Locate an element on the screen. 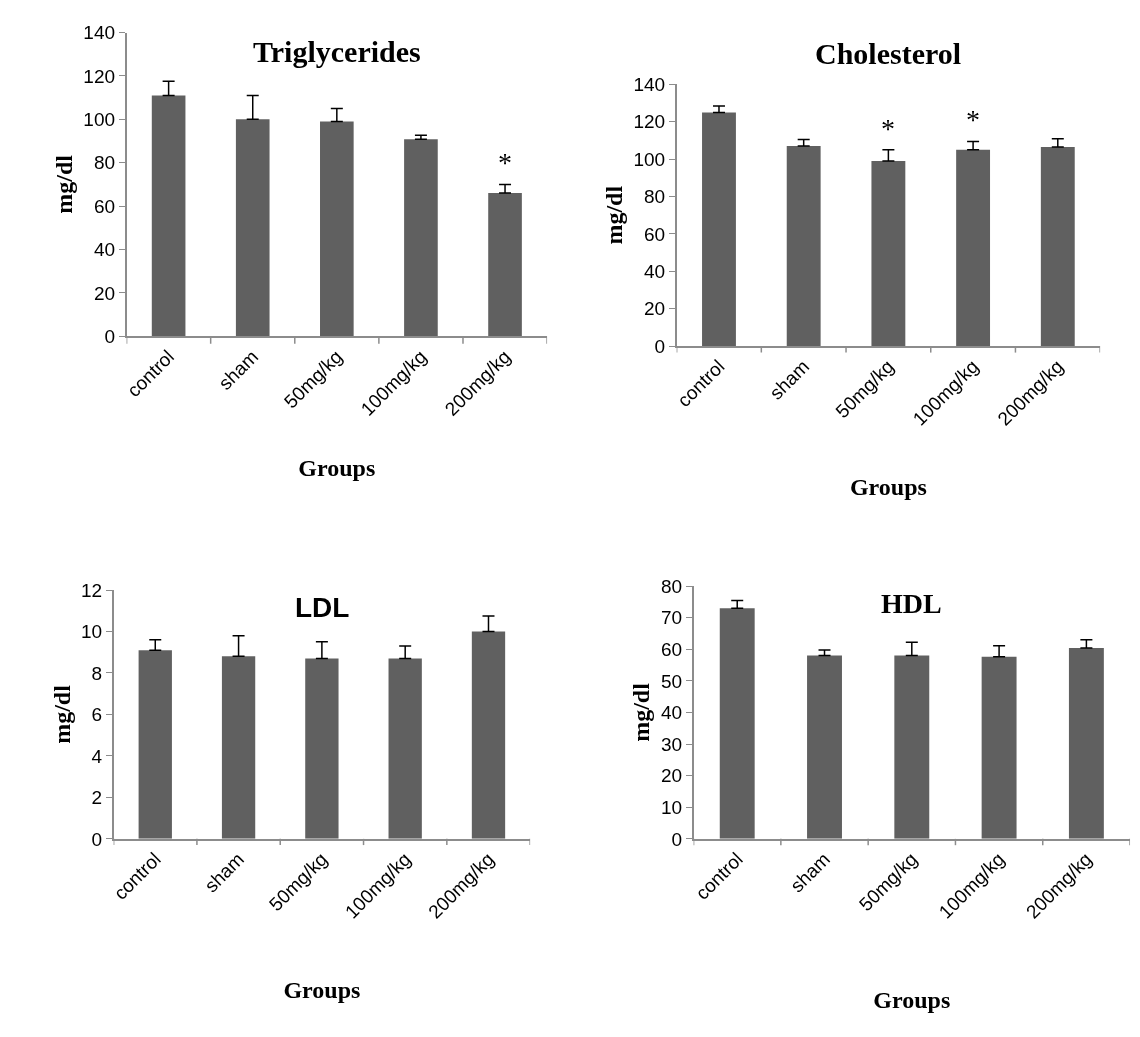  y-tick-label: 8 is located at coordinates (97, 673).